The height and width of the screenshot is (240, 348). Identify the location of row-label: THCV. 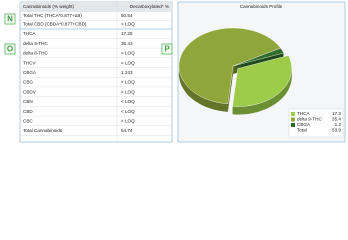
(29, 62).